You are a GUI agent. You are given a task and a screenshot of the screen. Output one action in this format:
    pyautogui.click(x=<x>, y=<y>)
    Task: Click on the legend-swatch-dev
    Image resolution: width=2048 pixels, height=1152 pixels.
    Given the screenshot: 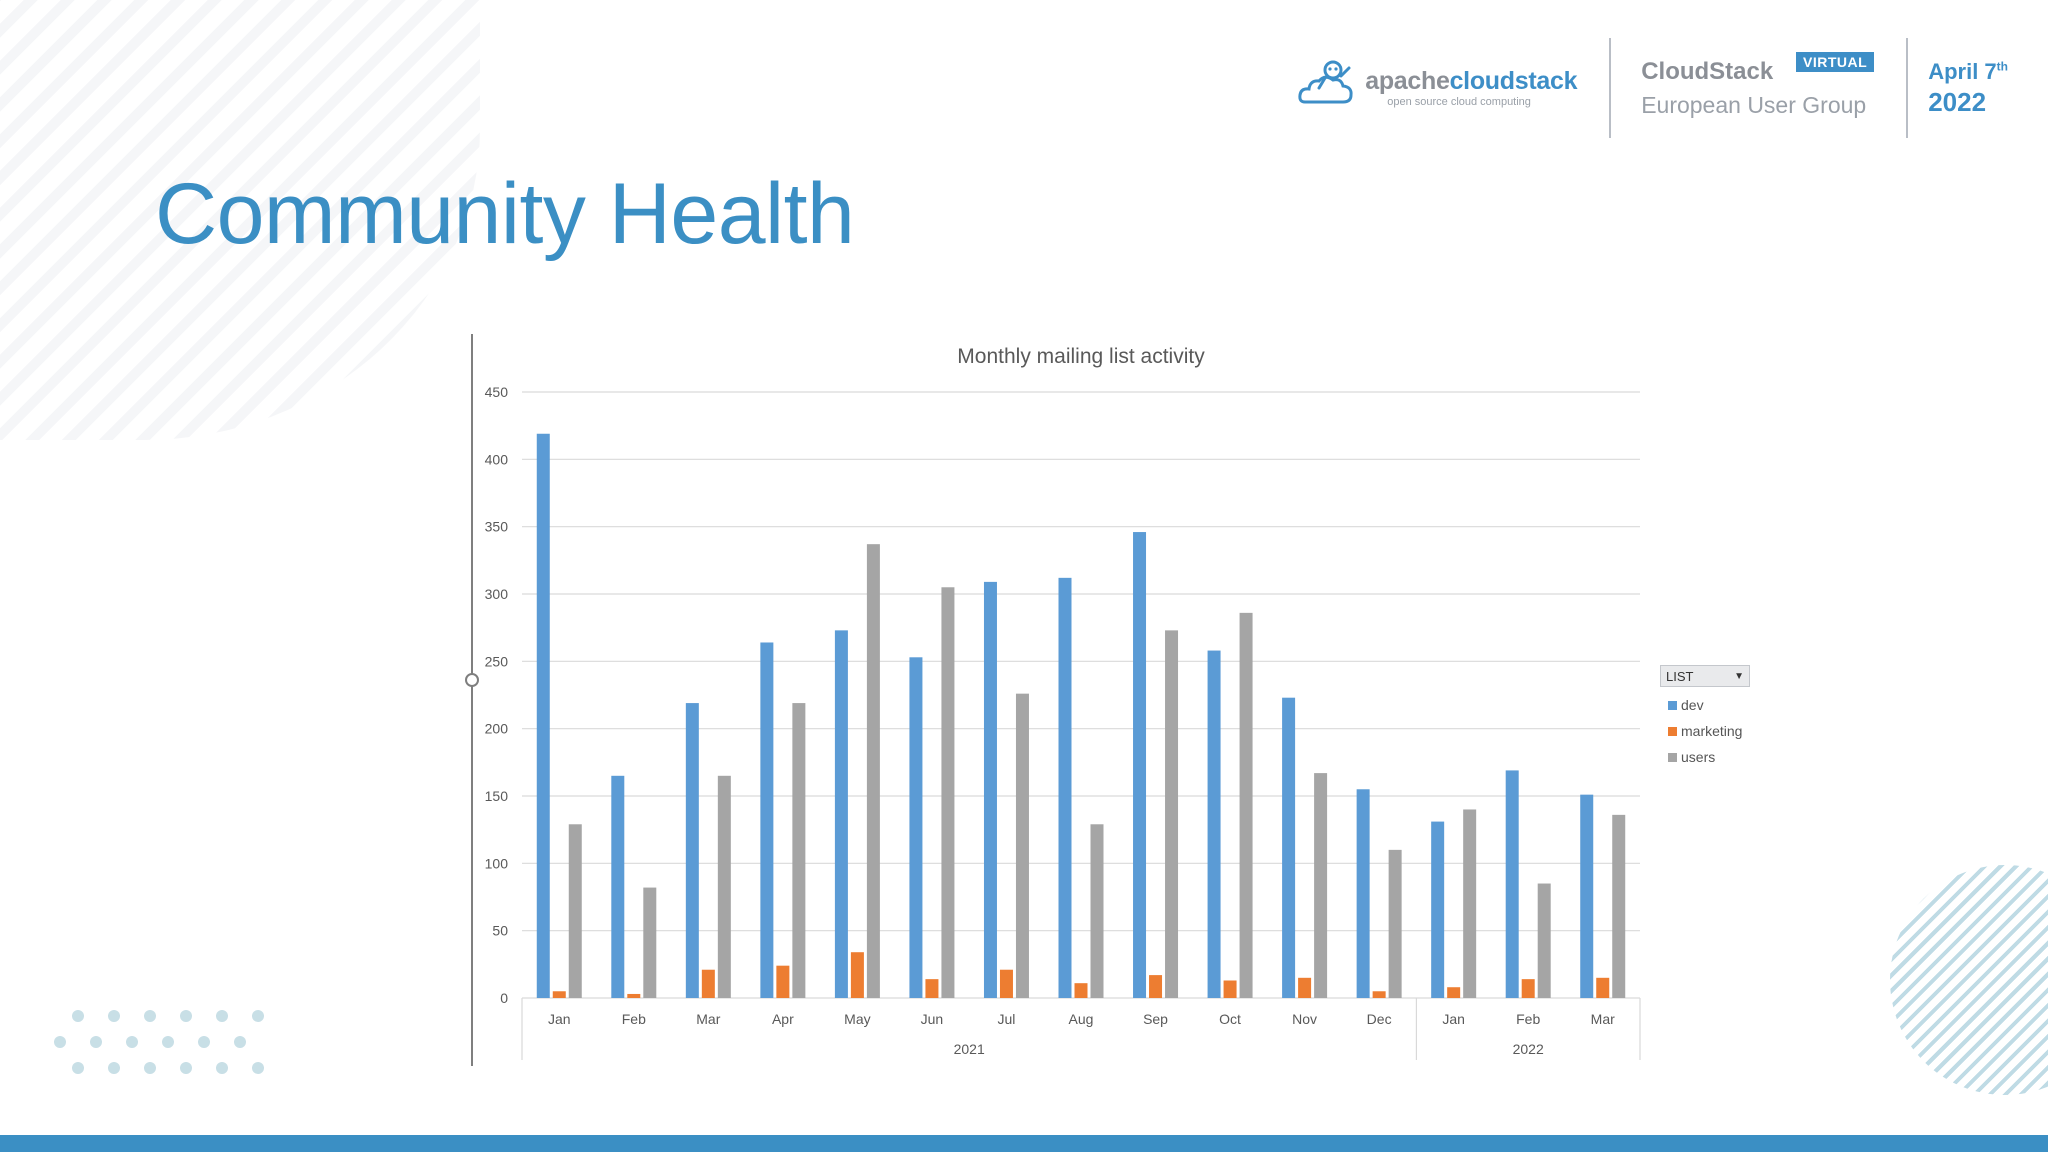 What is the action you would take?
    pyautogui.click(x=1672, y=705)
    